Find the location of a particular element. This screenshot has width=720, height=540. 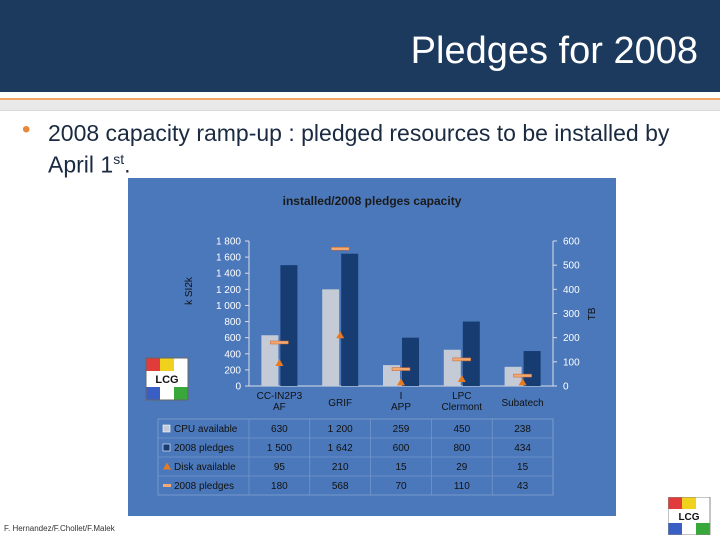

legend-label: CPU available is located at coordinates (206, 429).